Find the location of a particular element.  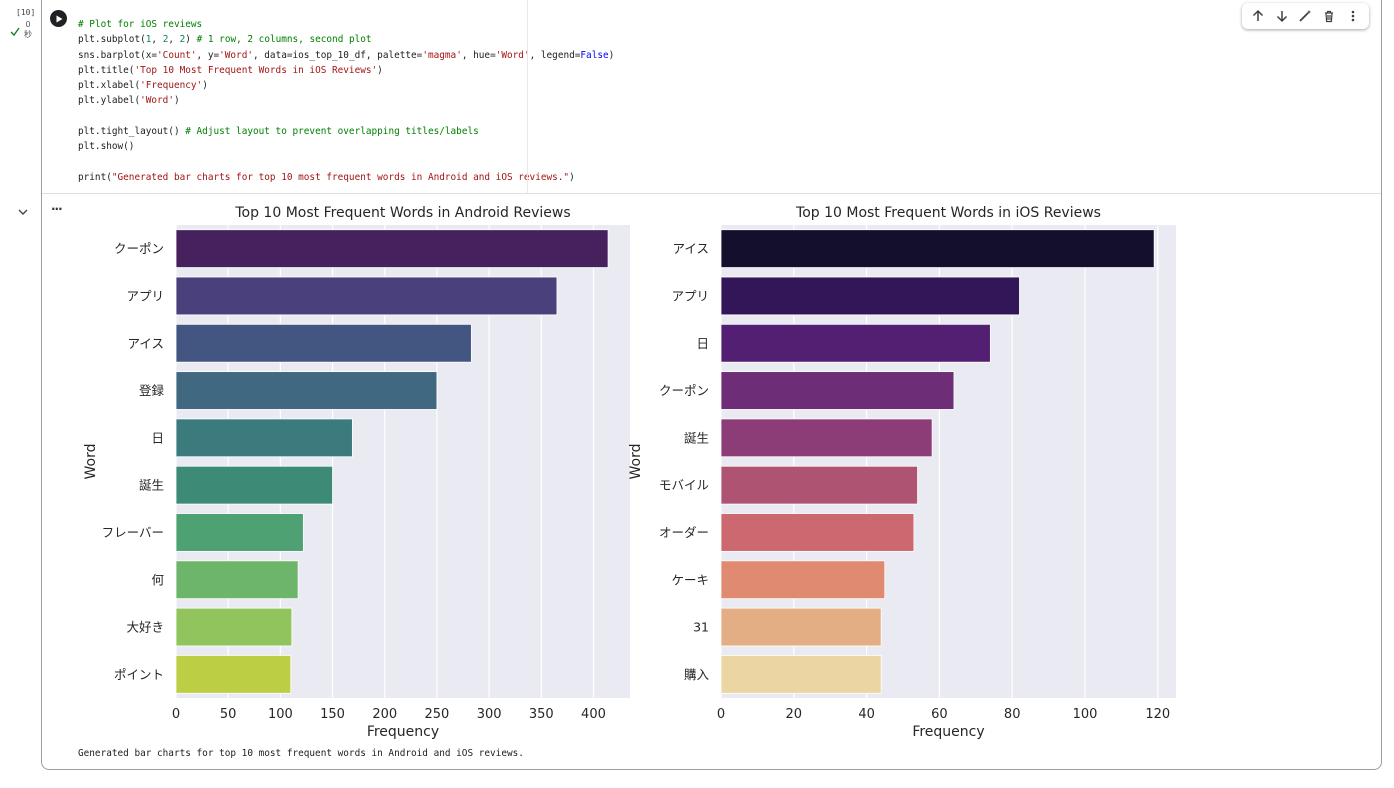

y-tick-label: フレーバー is located at coordinates (133, 532).